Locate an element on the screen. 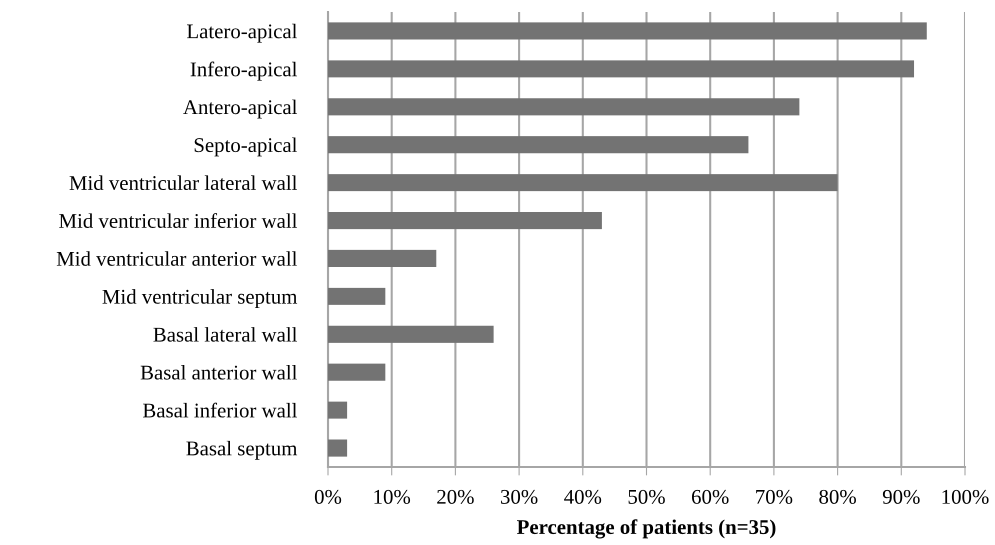 The width and height of the screenshot is (995, 545). y-tick-label: Basal lateral wall is located at coordinates (225, 334).